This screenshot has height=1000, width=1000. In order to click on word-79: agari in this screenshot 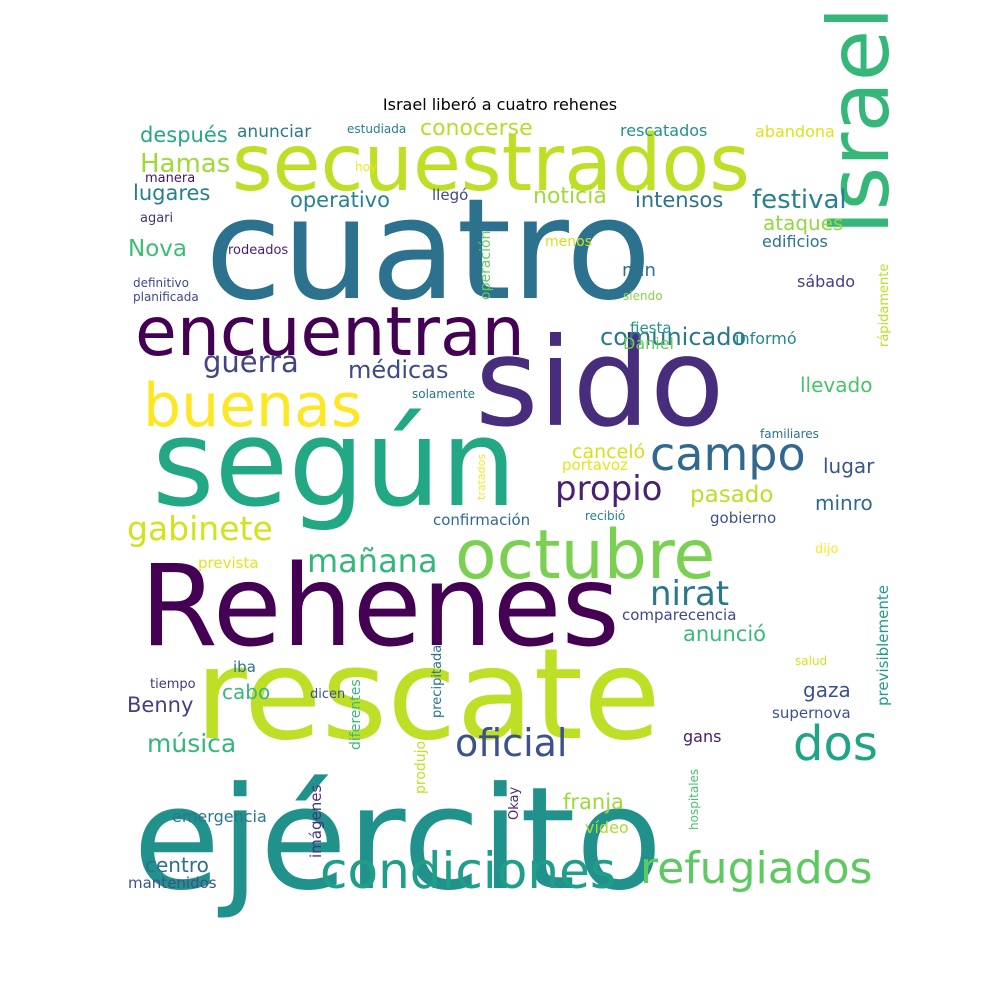, I will do `click(156, 218)`.